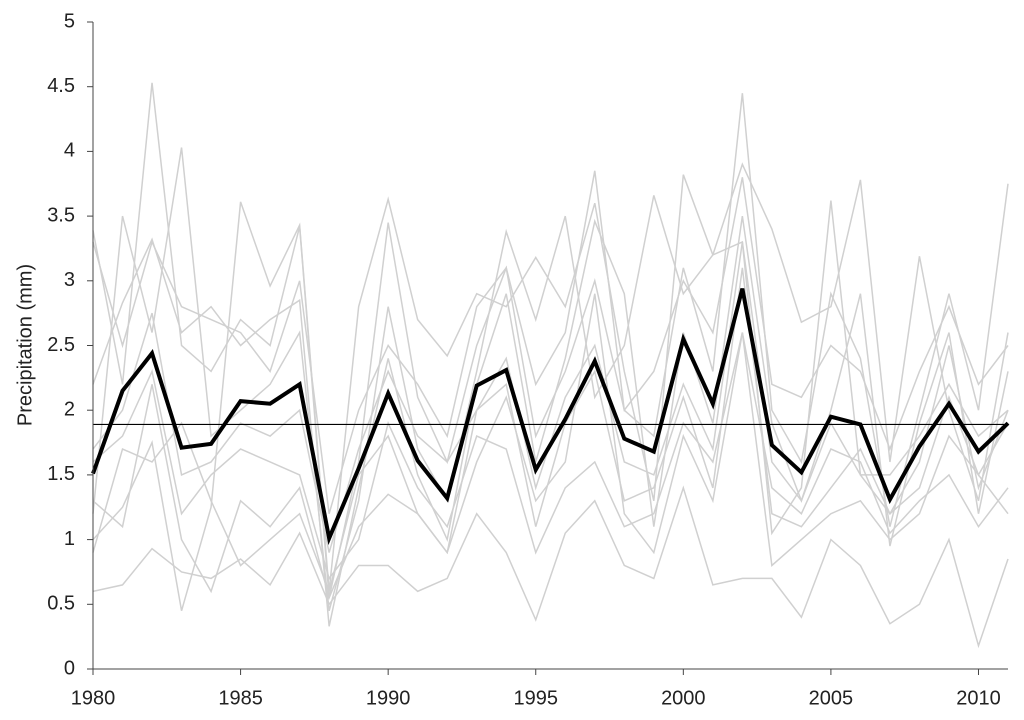 Image resolution: width=1024 pixels, height=720 pixels. What do you see at coordinates (683, 698) in the screenshot?
I see `x-tick-label: 2000` at bounding box center [683, 698].